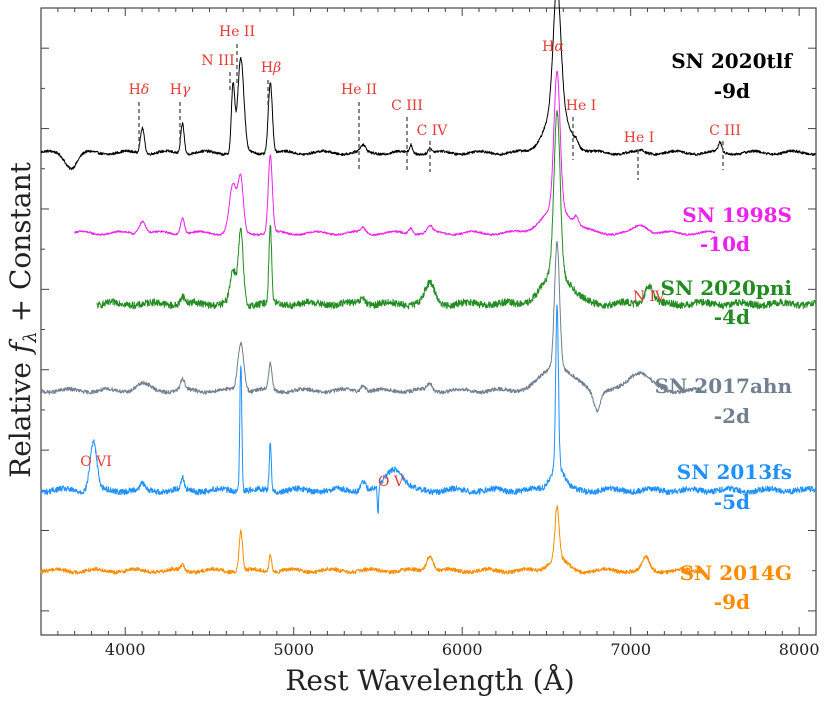  I want to click on line-id-label: Hβ, so click(271, 68).